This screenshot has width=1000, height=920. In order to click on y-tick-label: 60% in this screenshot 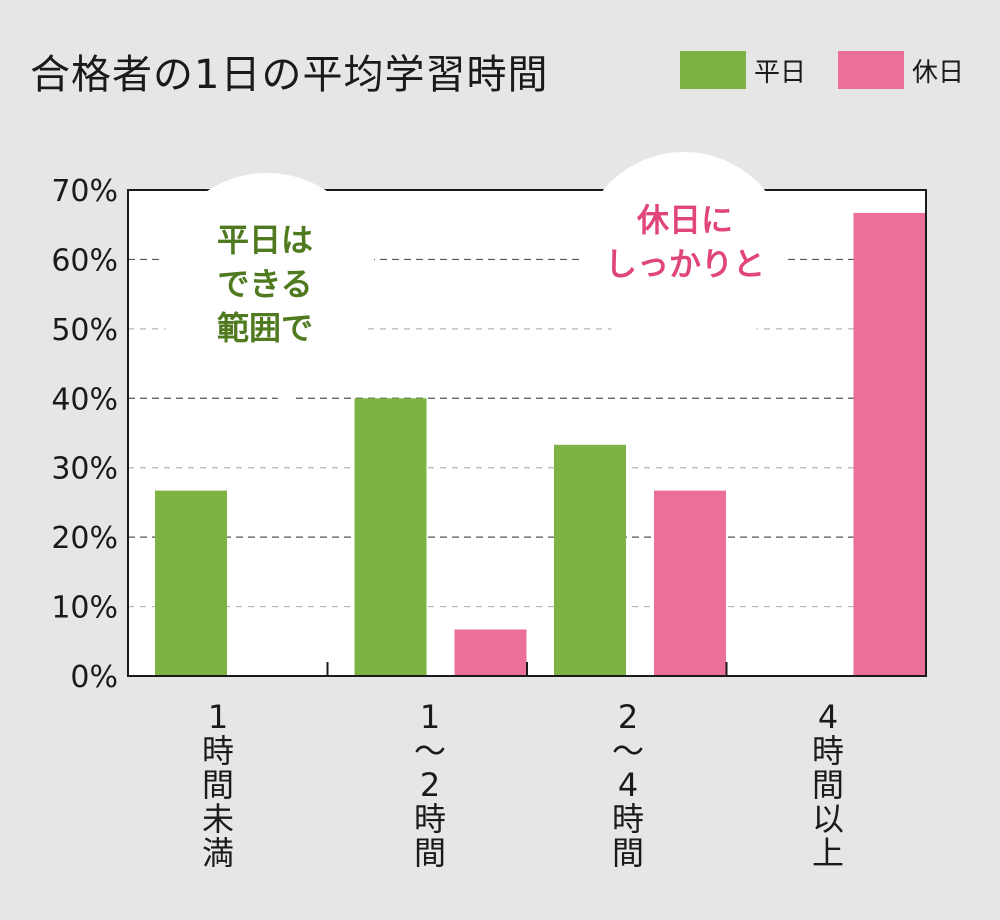, I will do `click(84, 260)`.